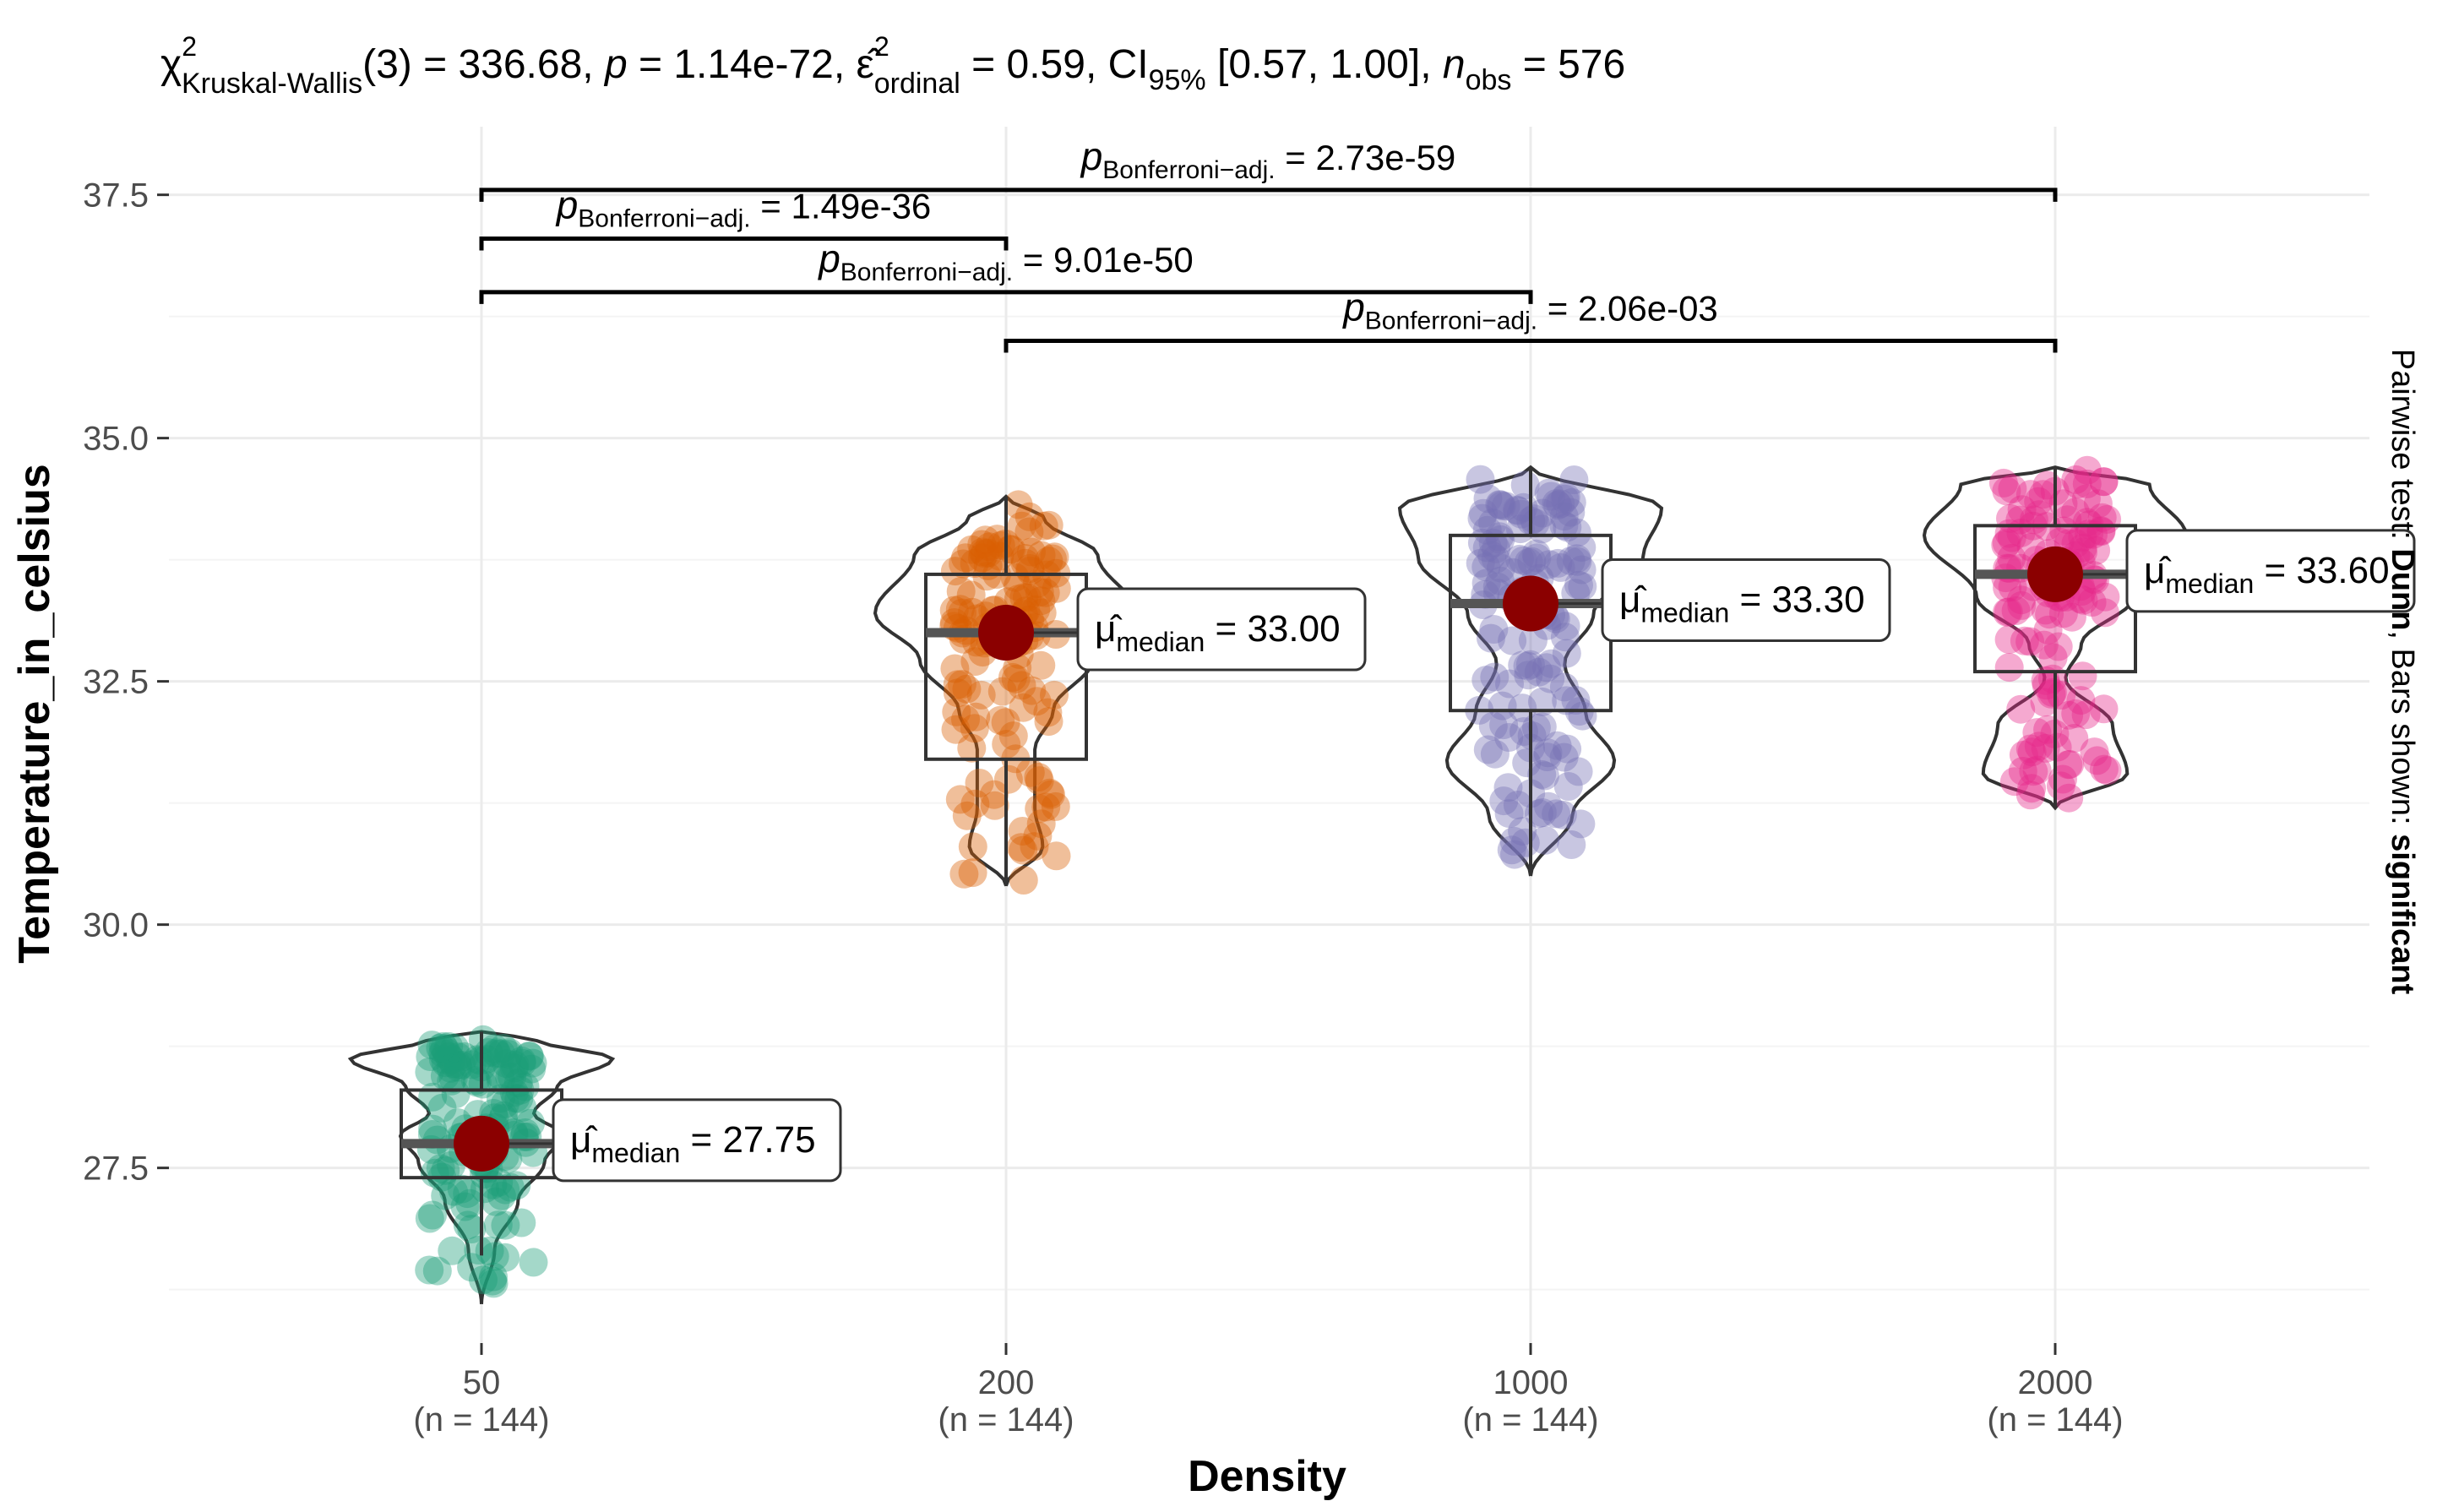 The width and height of the screenshot is (2437, 1512). What do you see at coordinates (116, 1169) in the screenshot?
I see `y-tick-label: 27.5` at bounding box center [116, 1169].